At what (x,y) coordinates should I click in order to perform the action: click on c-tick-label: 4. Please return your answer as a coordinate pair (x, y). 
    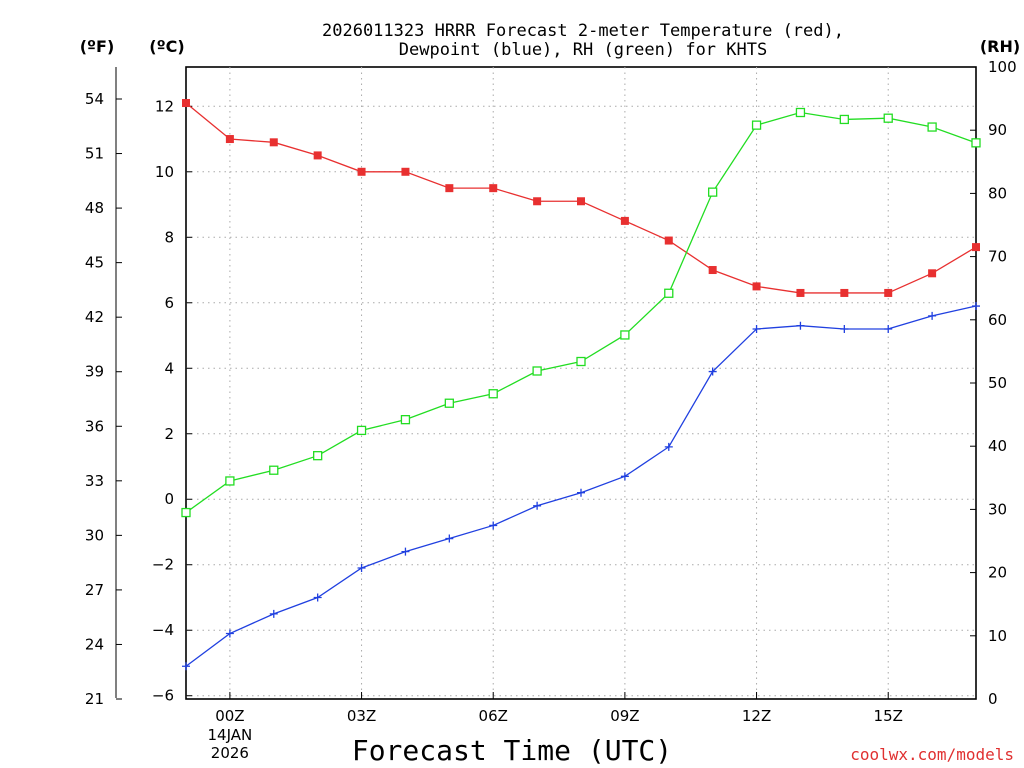
    Looking at the image, I should click on (169, 368).